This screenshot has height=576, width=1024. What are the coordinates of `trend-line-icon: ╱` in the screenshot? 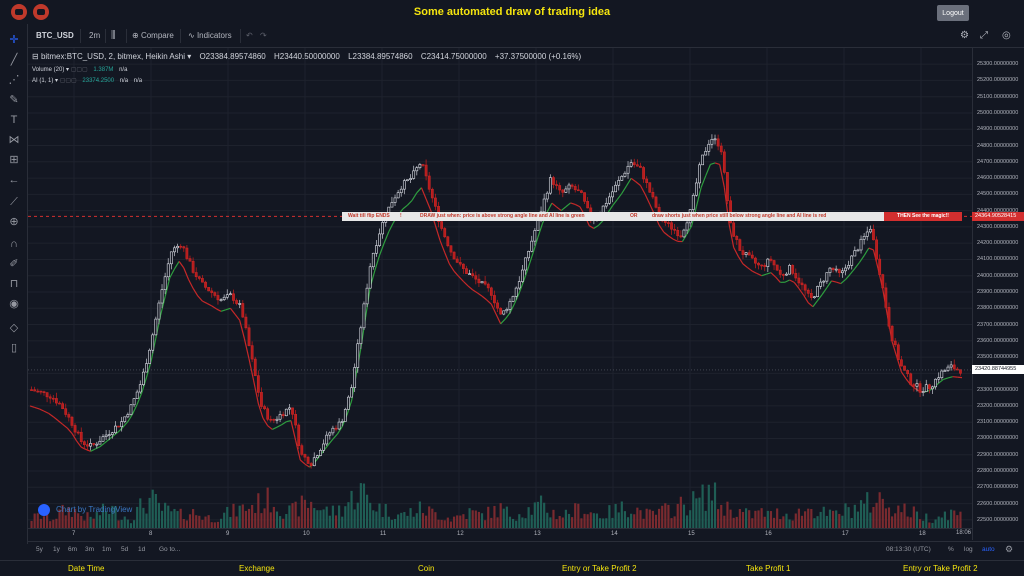 It's located at (14, 60).